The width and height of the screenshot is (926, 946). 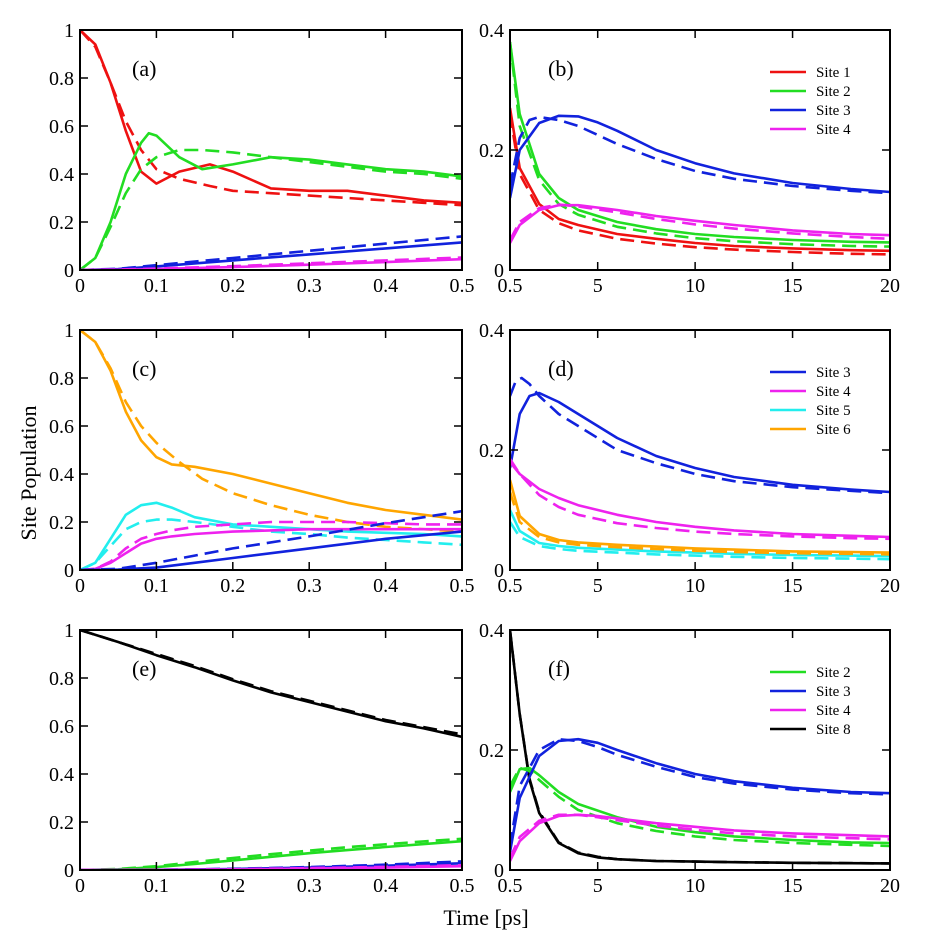 I want to click on panel-tag: (b), so click(x=561, y=68).